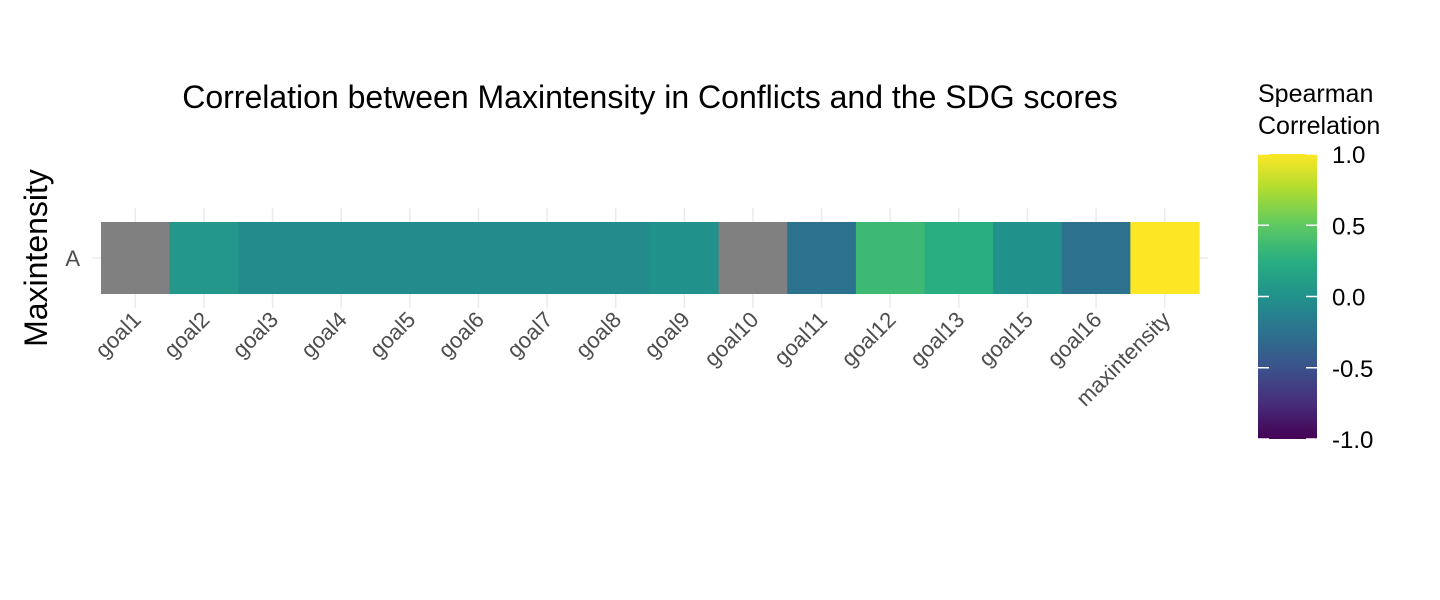  Describe the element at coordinates (753, 258) in the screenshot. I see `heatmap-cell-goal10` at that location.